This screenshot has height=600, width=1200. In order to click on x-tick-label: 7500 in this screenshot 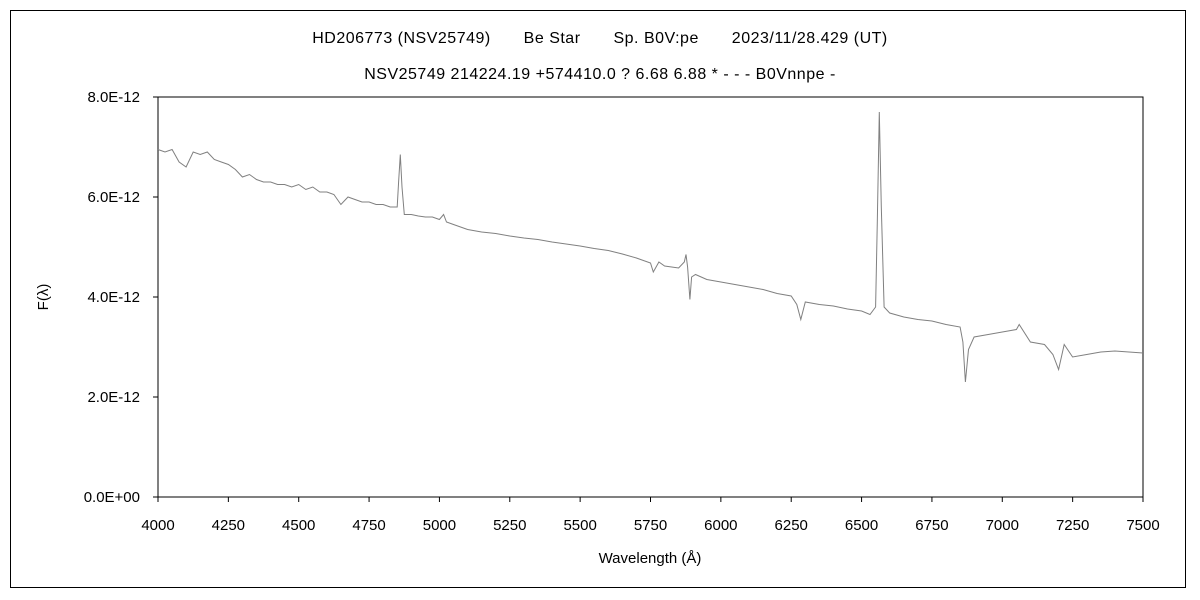, I will do `click(1142, 525)`.